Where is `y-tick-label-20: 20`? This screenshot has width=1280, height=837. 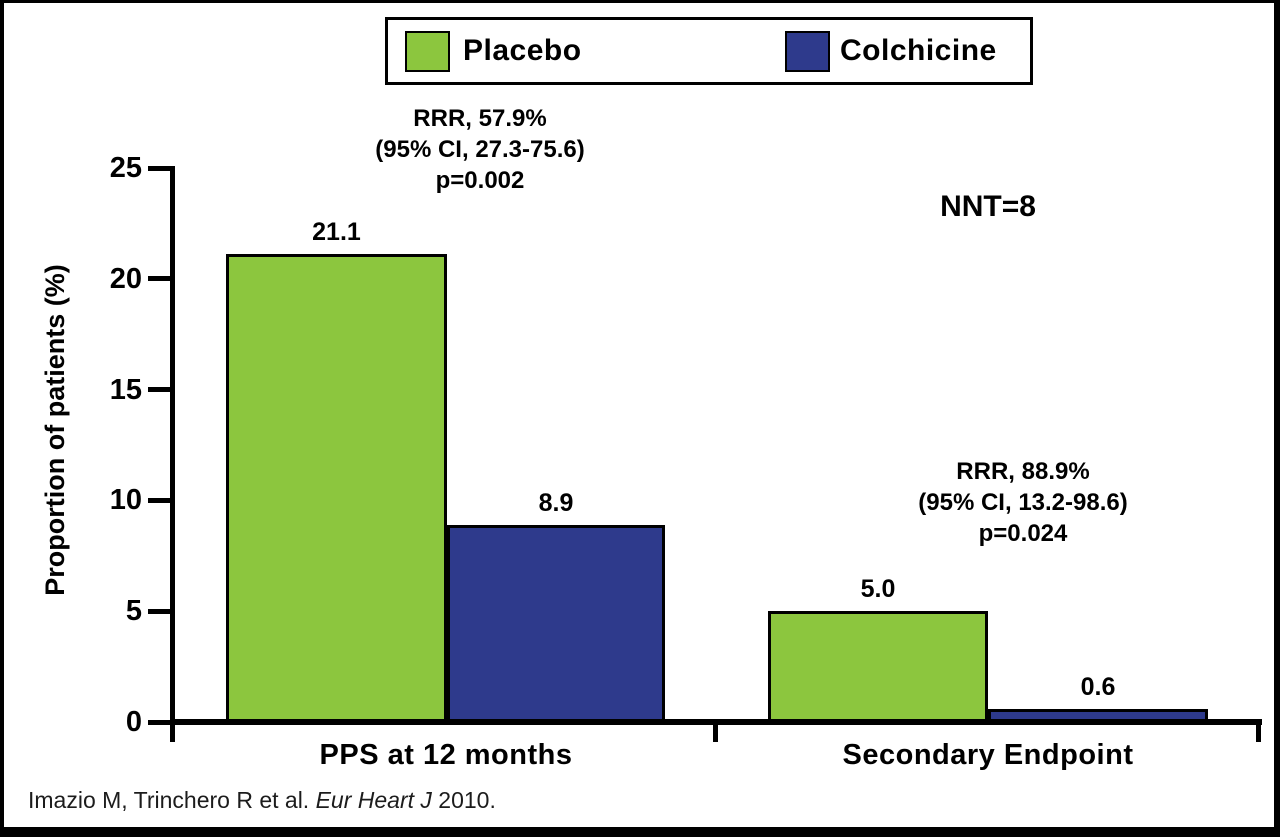 y-tick-label-20: 20 is located at coordinates (125, 279).